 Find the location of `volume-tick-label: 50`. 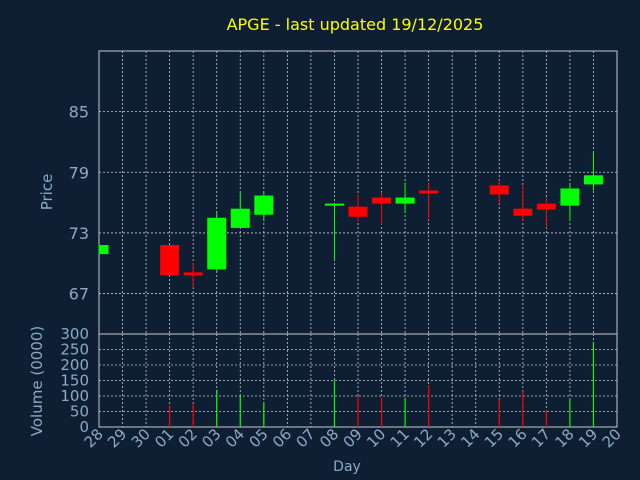

volume-tick-label: 50 is located at coordinates (79, 412).